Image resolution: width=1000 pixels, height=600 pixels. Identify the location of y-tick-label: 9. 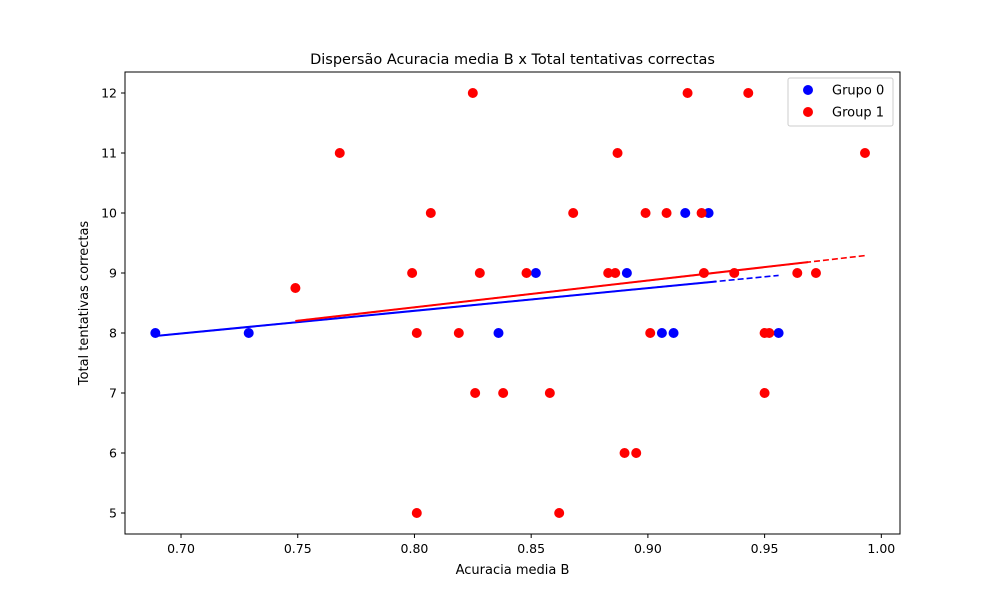
(113, 273).